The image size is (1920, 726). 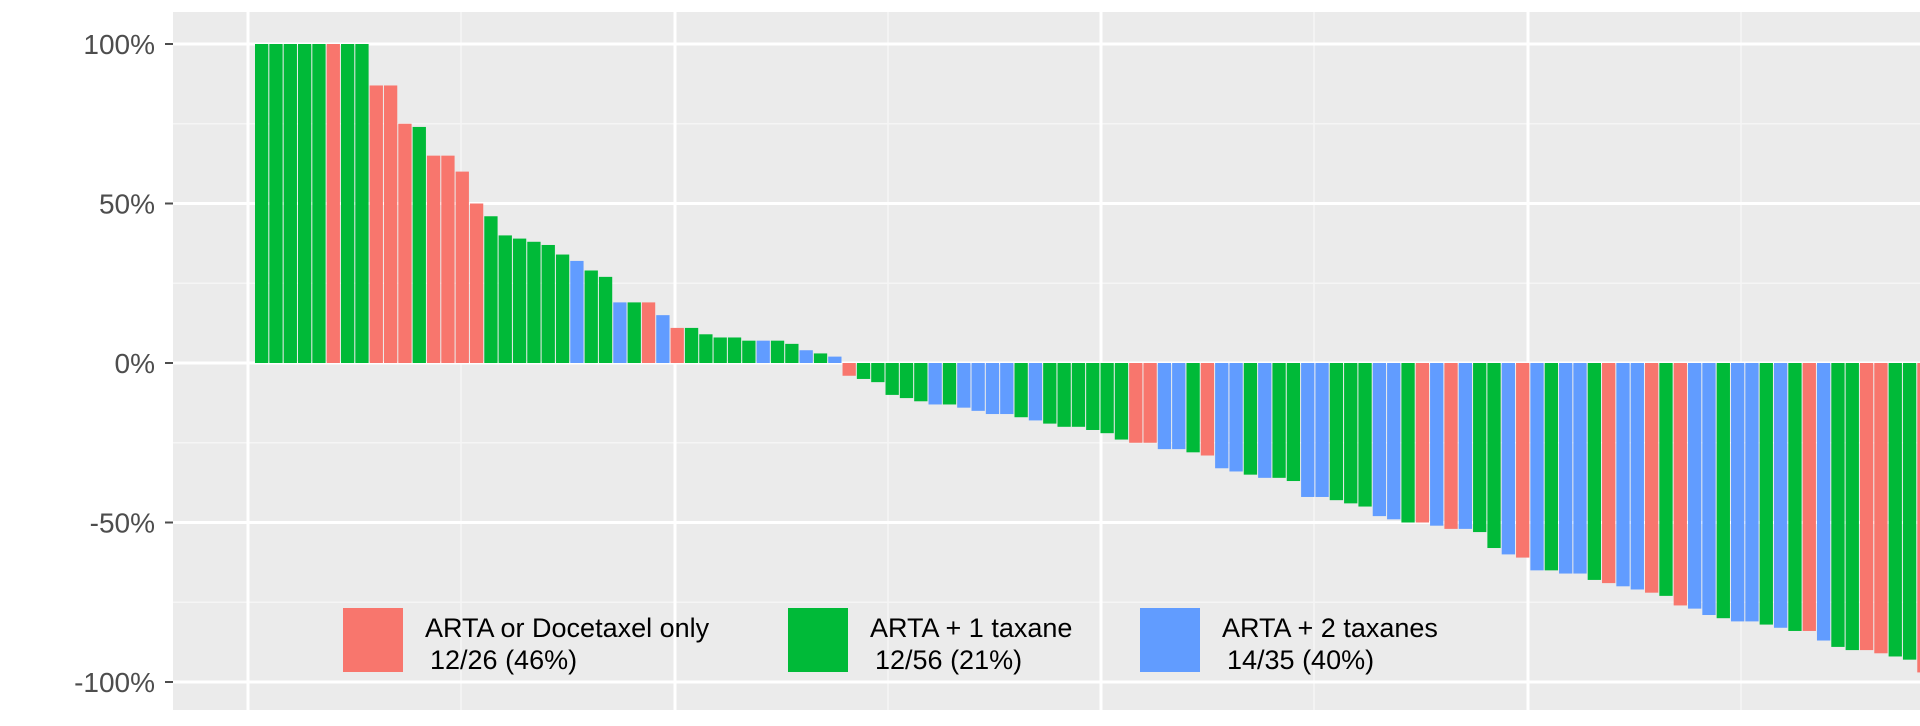 What do you see at coordinates (971, 628) in the screenshot?
I see `legend-label: ARTA + 1 taxane` at bounding box center [971, 628].